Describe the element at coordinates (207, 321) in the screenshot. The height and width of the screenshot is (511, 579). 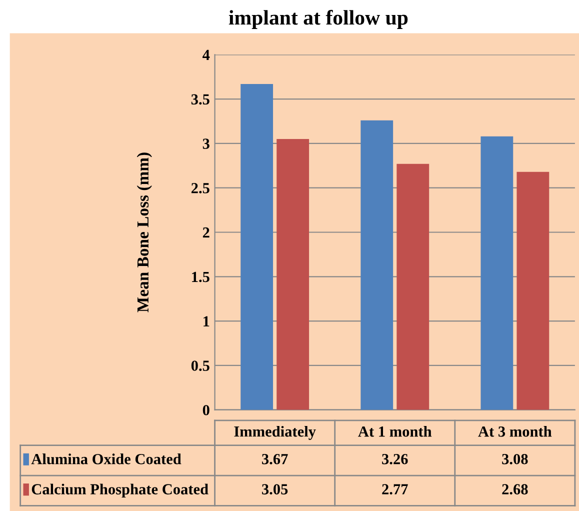
I see `y-tick-label: 1` at that location.